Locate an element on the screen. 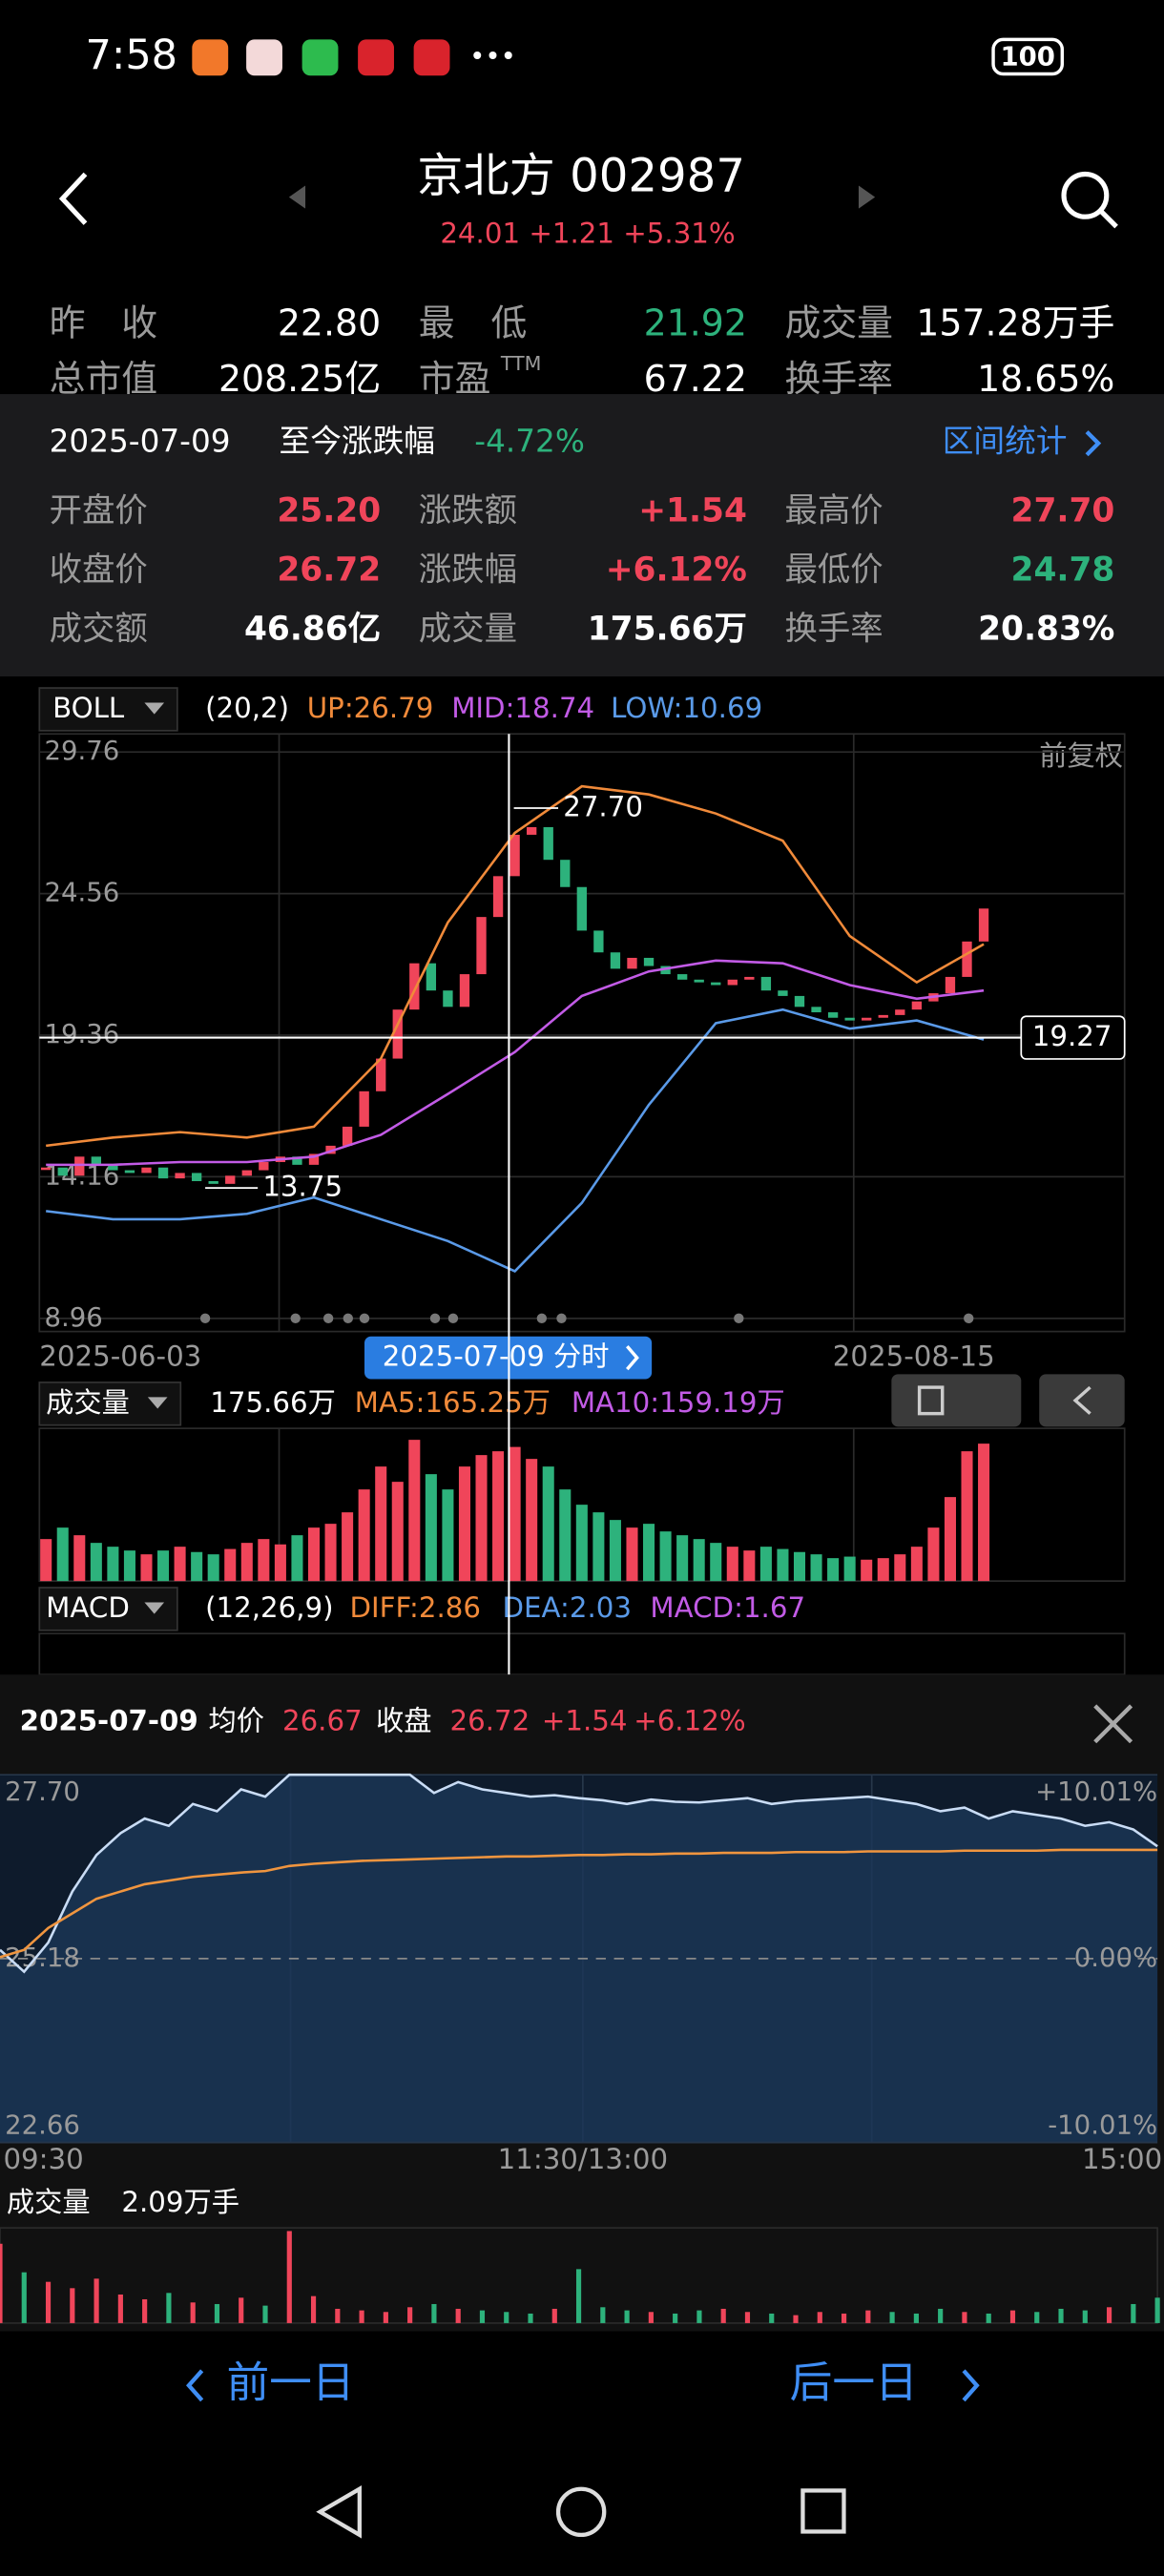  selected-date: 2025-07-09 分时 is located at coordinates (497, 1356).